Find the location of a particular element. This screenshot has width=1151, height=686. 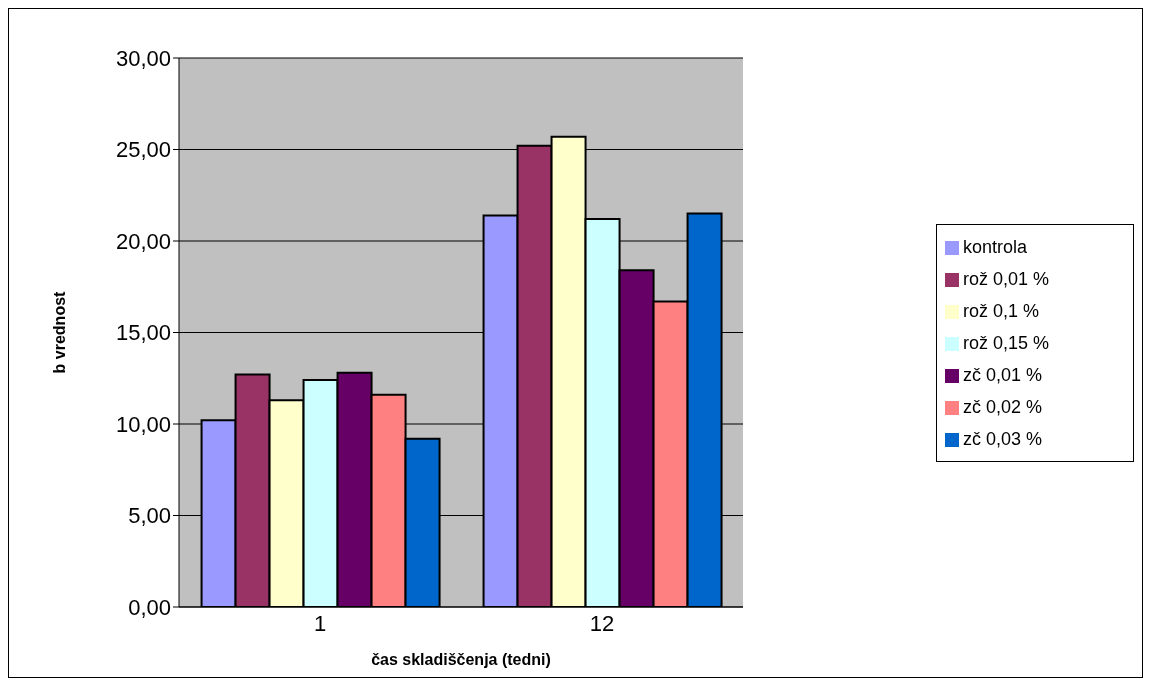

x-axis-title: čas skladiščenja (tedni) is located at coordinates (461, 659).